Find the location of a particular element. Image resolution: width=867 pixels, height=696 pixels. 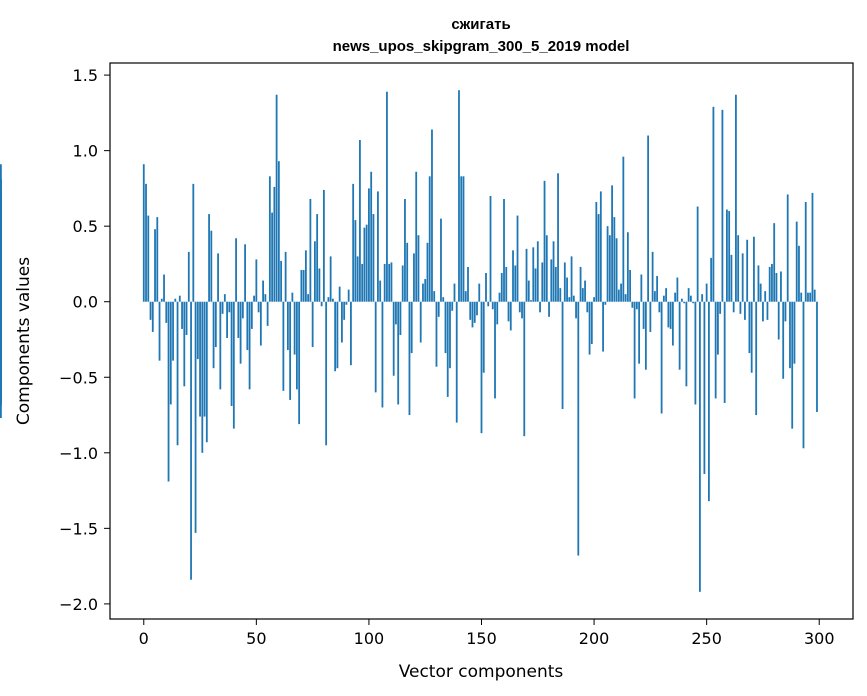

bar-undefined is located at coordinates (1, 352).